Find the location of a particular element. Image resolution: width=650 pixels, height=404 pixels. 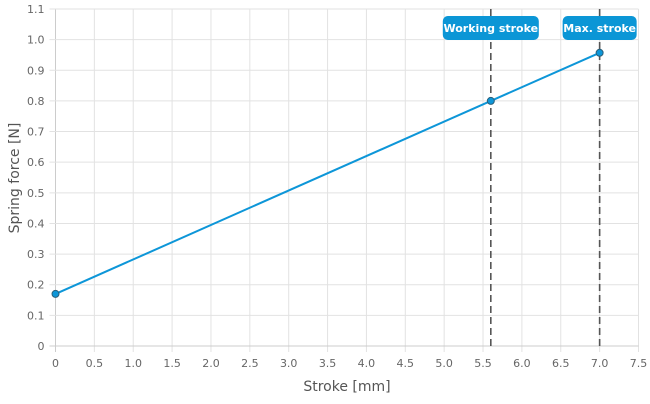

y-tick-label: 0.3 is located at coordinates (36, 254).